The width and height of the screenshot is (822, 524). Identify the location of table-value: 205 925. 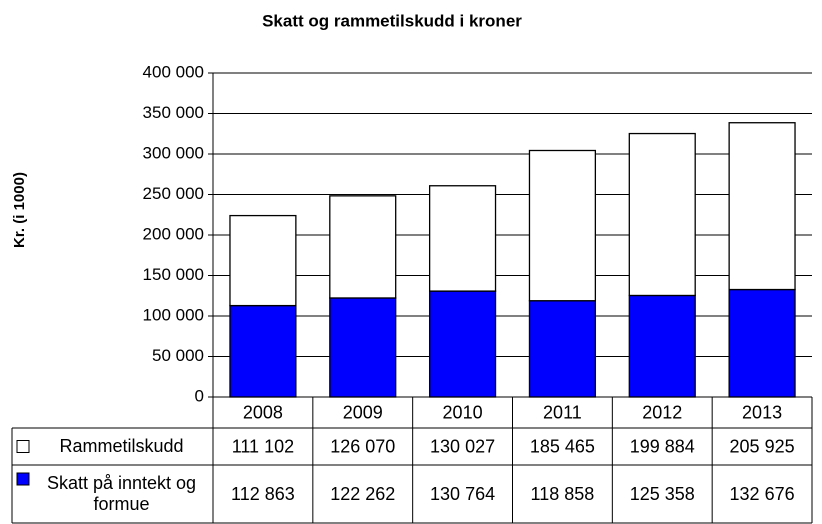
(762, 446).